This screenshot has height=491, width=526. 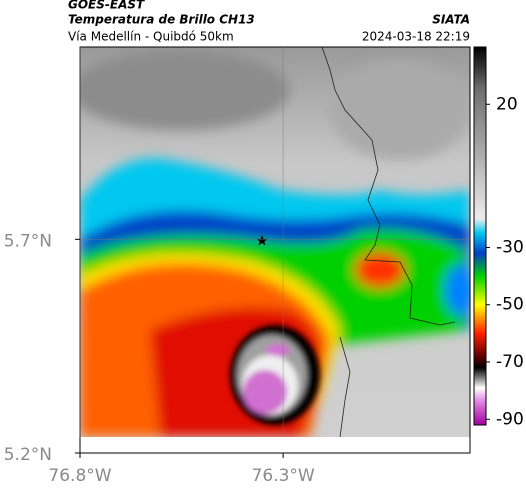 I want to click on title: GOES-EAST, so click(x=106, y=6).